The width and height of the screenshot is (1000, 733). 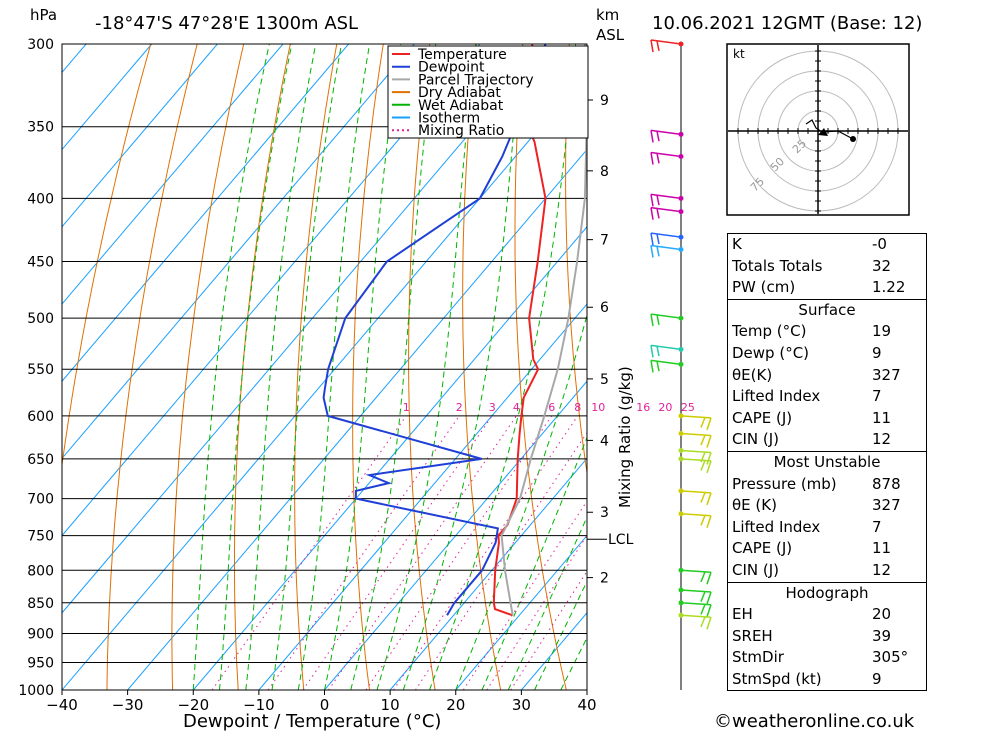 I want to click on stat-value: -0, so click(x=879, y=244).